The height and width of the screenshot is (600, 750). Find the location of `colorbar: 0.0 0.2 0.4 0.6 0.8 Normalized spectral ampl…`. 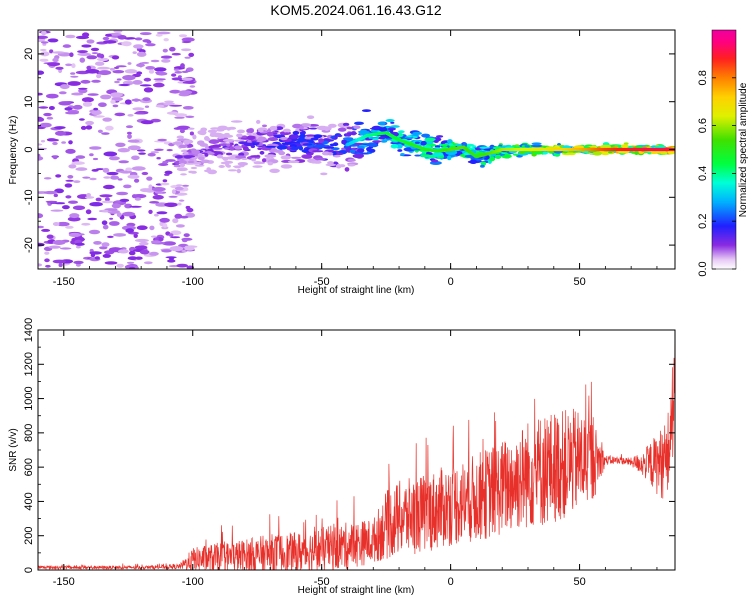

colorbar: 0.0 0.2 0.4 0.6 0.8 Normalized spectral ampl… is located at coordinates (723, 153).